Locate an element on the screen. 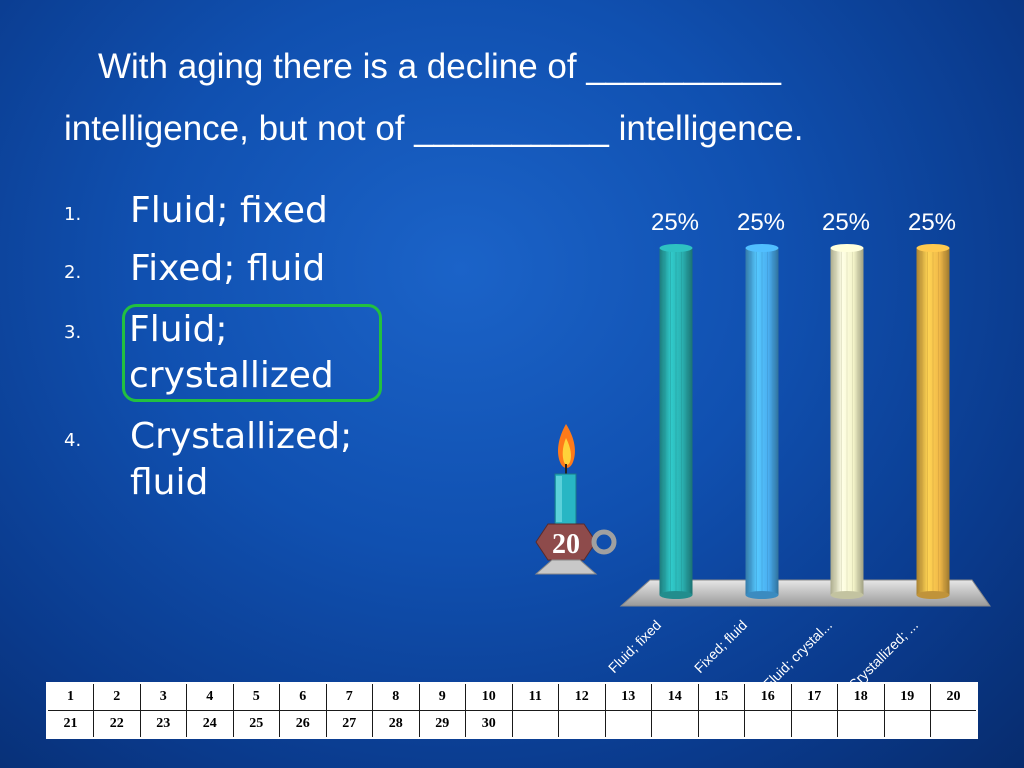  answer-number: 3. is located at coordinates (73, 332).